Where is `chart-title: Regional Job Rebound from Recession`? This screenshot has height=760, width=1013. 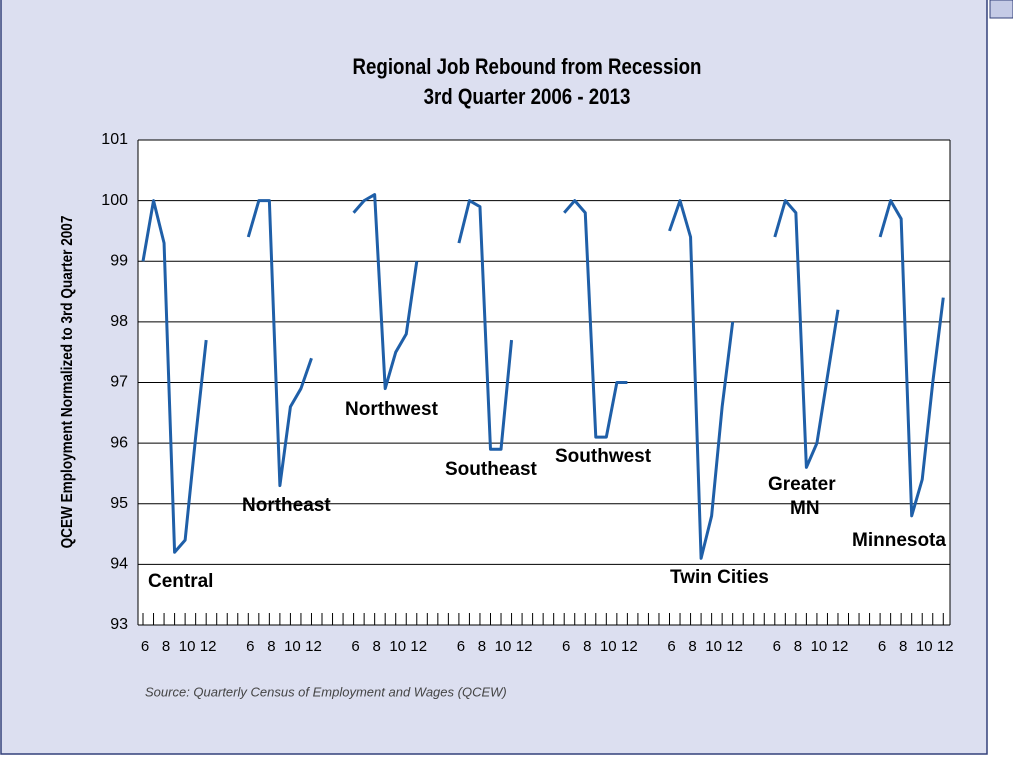 chart-title: Regional Job Rebound from Recession is located at coordinates (527, 67).